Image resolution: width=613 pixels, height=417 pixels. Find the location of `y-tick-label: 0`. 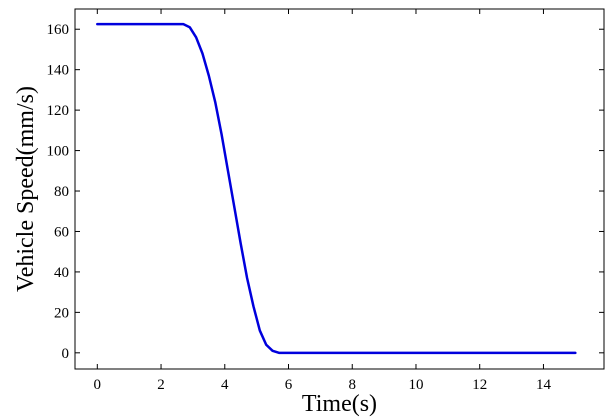

y-tick-label: 0 is located at coordinates (66, 354).